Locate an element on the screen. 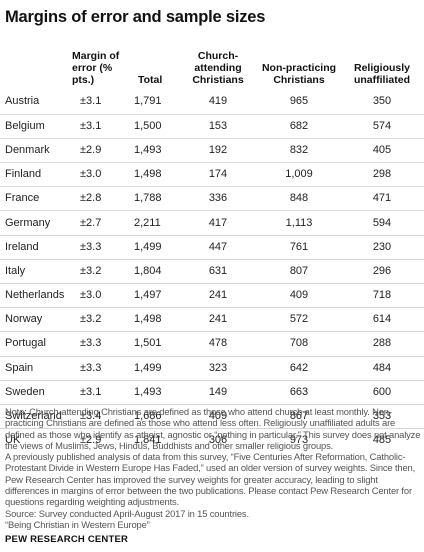 The width and height of the screenshot is (424, 552). cell-total: 1,497 is located at coordinates (153, 295).